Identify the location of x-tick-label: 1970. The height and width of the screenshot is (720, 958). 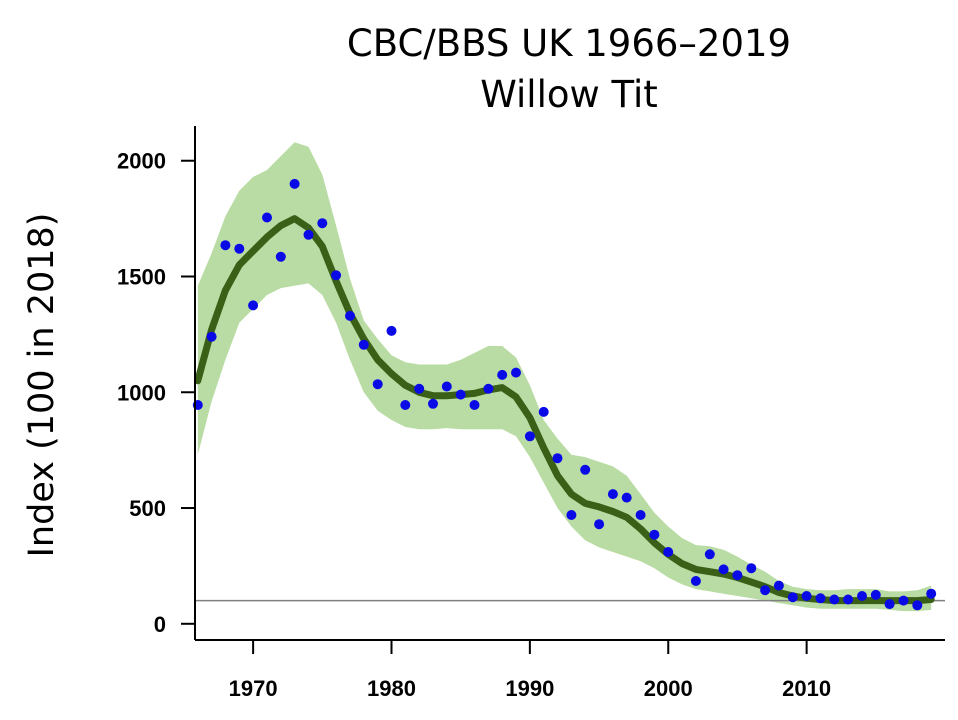
(253, 688).